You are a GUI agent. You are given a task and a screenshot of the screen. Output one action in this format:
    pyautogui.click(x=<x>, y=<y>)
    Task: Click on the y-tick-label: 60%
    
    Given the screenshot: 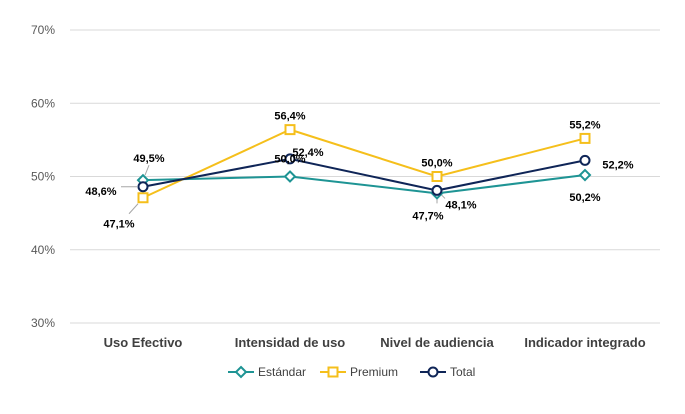 What is the action you would take?
    pyautogui.click(x=43, y=103)
    